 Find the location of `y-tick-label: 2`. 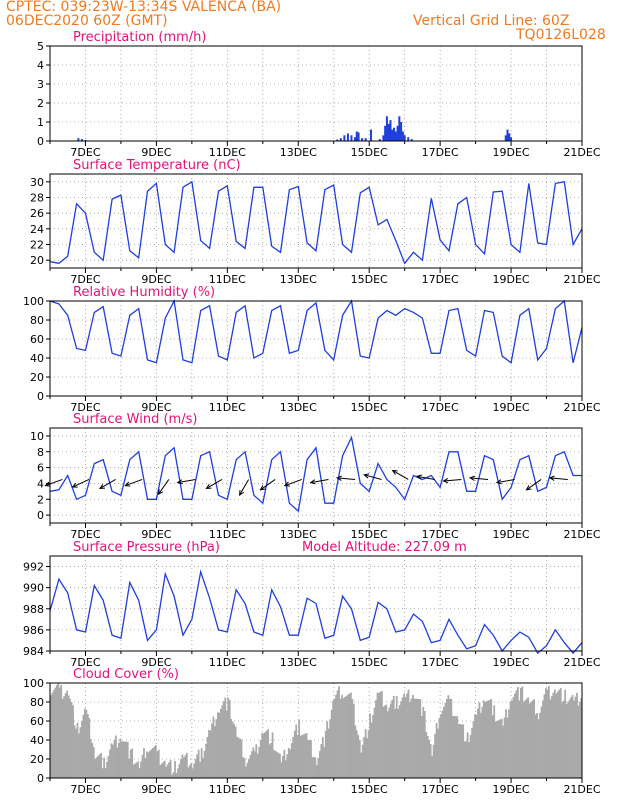

y-tick-label: 2 is located at coordinates (40, 103).